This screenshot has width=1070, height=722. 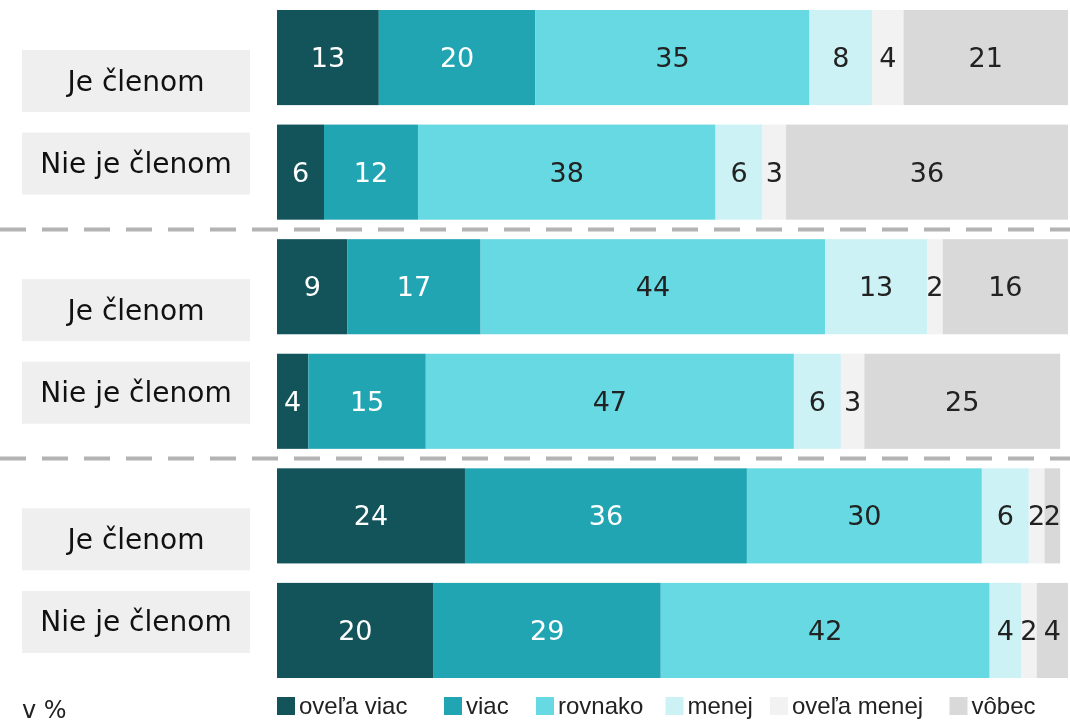 I want to click on data-label: 15, so click(x=367, y=401).